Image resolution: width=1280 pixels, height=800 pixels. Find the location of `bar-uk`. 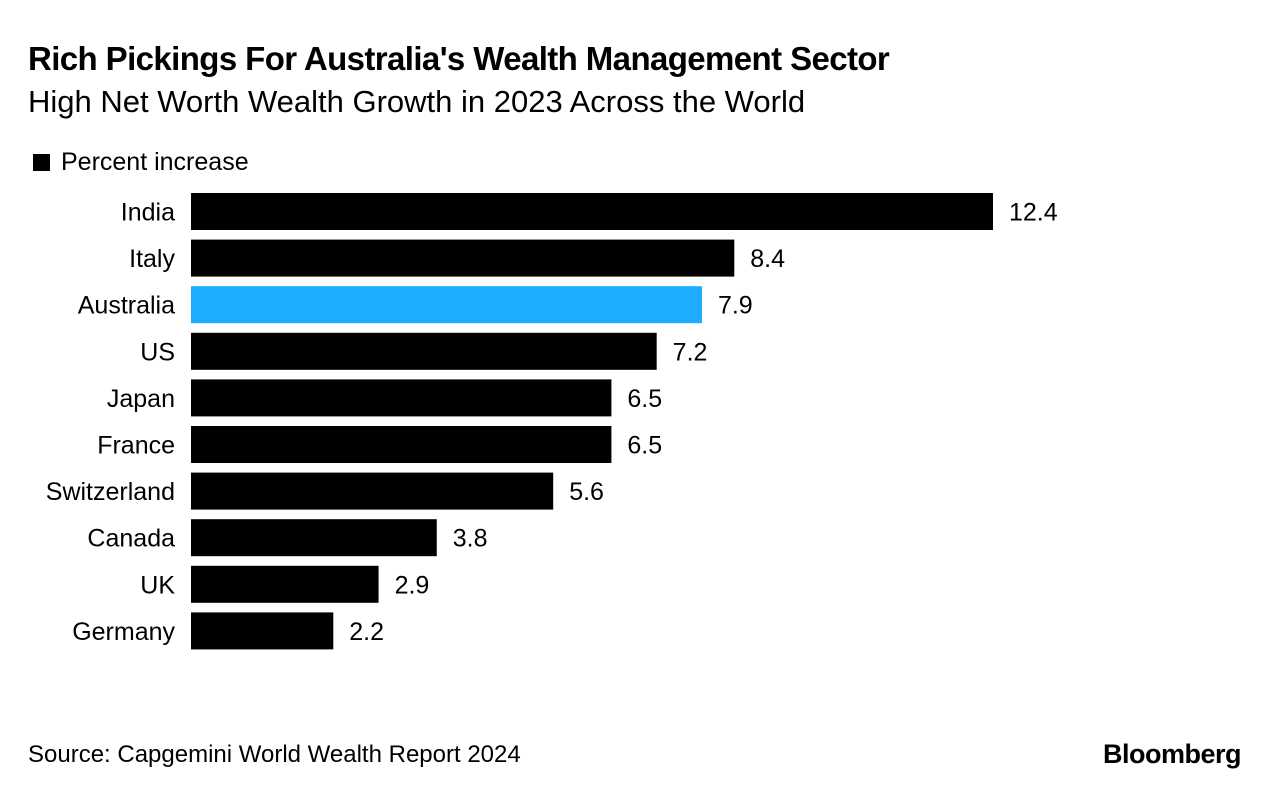

bar-uk is located at coordinates (285, 584).